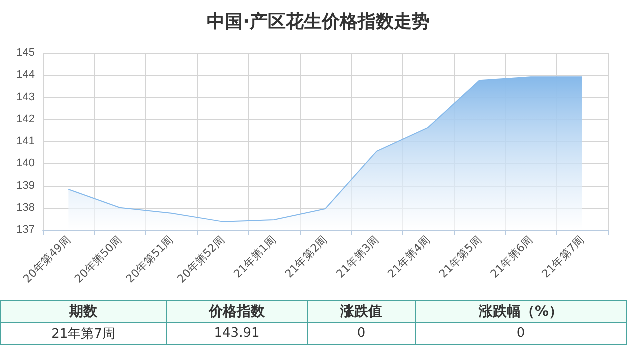 The image size is (637, 349). Describe the element at coordinates (47, 259) in the screenshot. I see `x-tick-label: 20年第49周` at that location.